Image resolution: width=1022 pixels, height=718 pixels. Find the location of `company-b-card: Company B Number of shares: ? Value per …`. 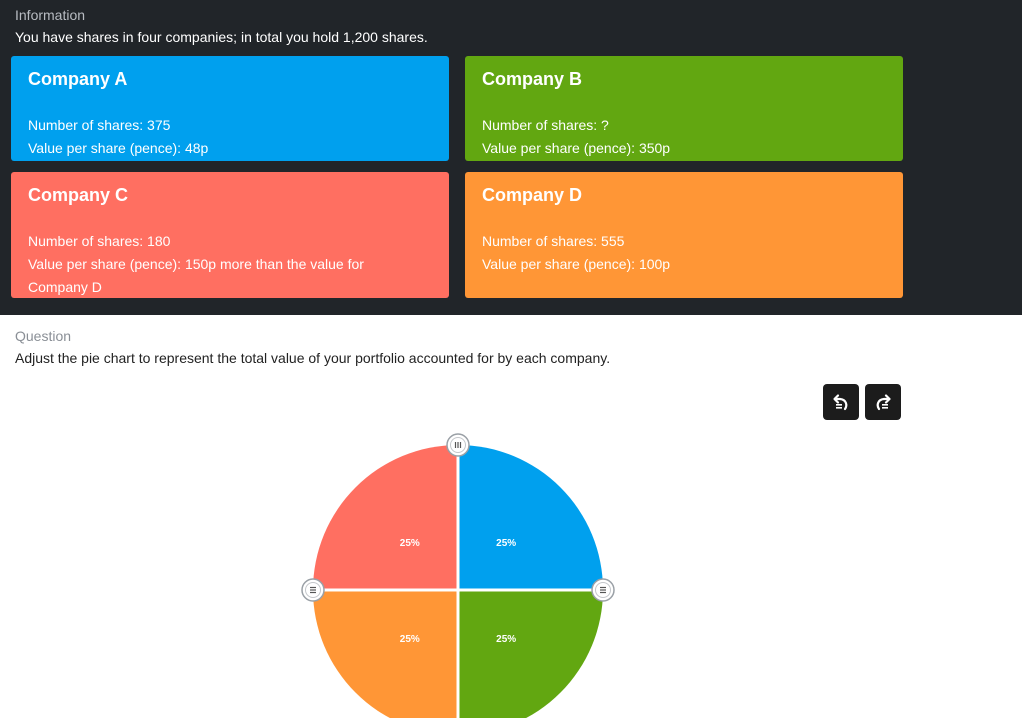

company-b-card: Company B Number of shares: ? Value per … is located at coordinates (684, 108).